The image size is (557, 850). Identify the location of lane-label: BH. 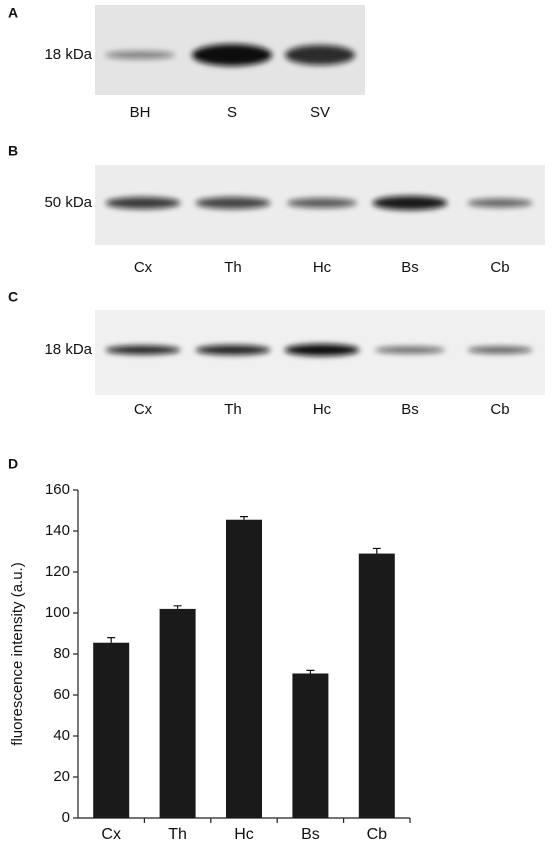
(140, 112).